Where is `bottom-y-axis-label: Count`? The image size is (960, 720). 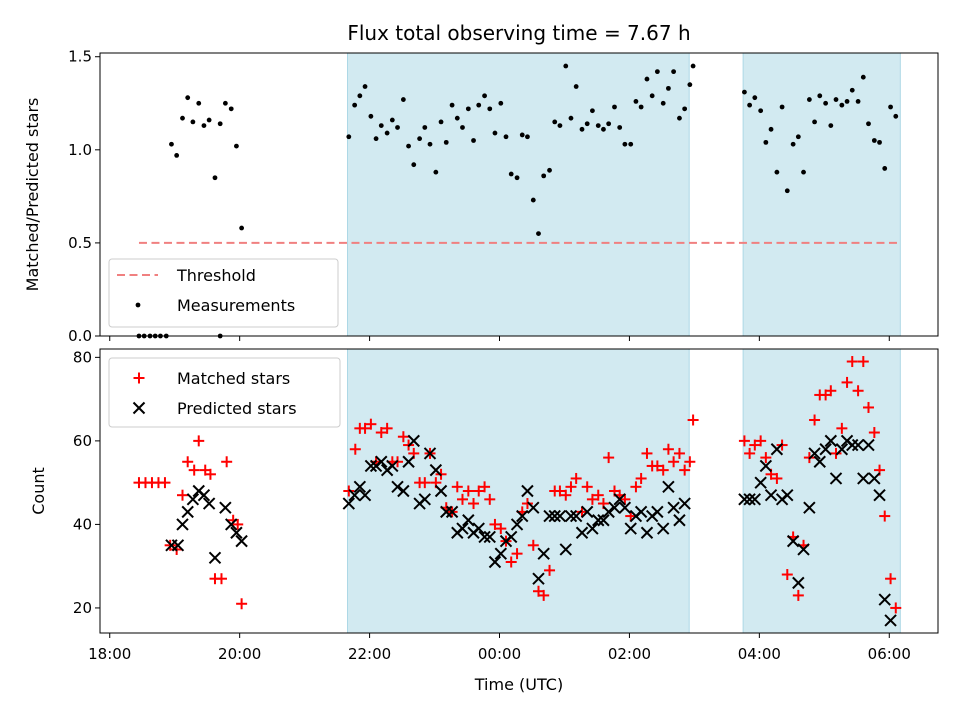
bottom-y-axis-label: Count is located at coordinates (38, 491).